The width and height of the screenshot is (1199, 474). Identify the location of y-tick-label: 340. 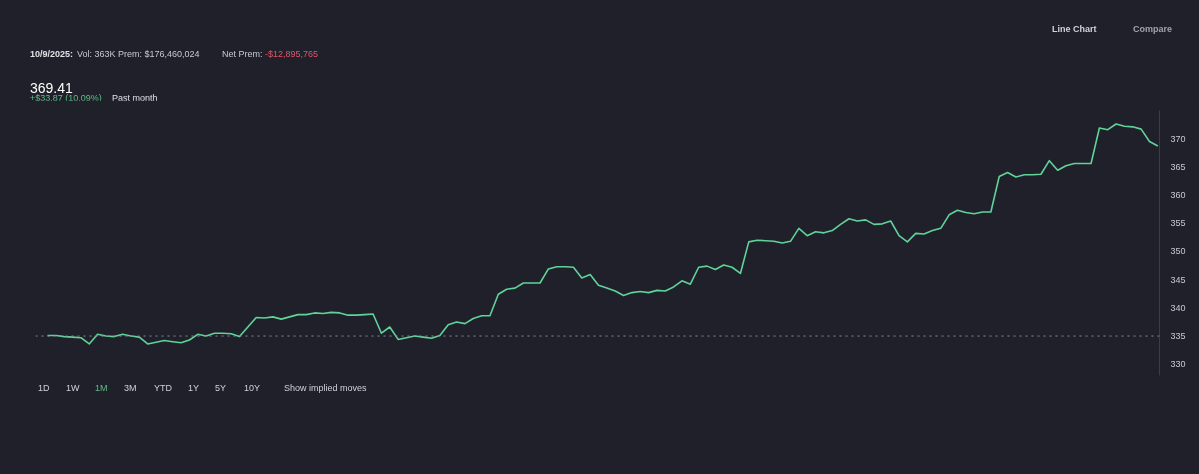
(1178, 307).